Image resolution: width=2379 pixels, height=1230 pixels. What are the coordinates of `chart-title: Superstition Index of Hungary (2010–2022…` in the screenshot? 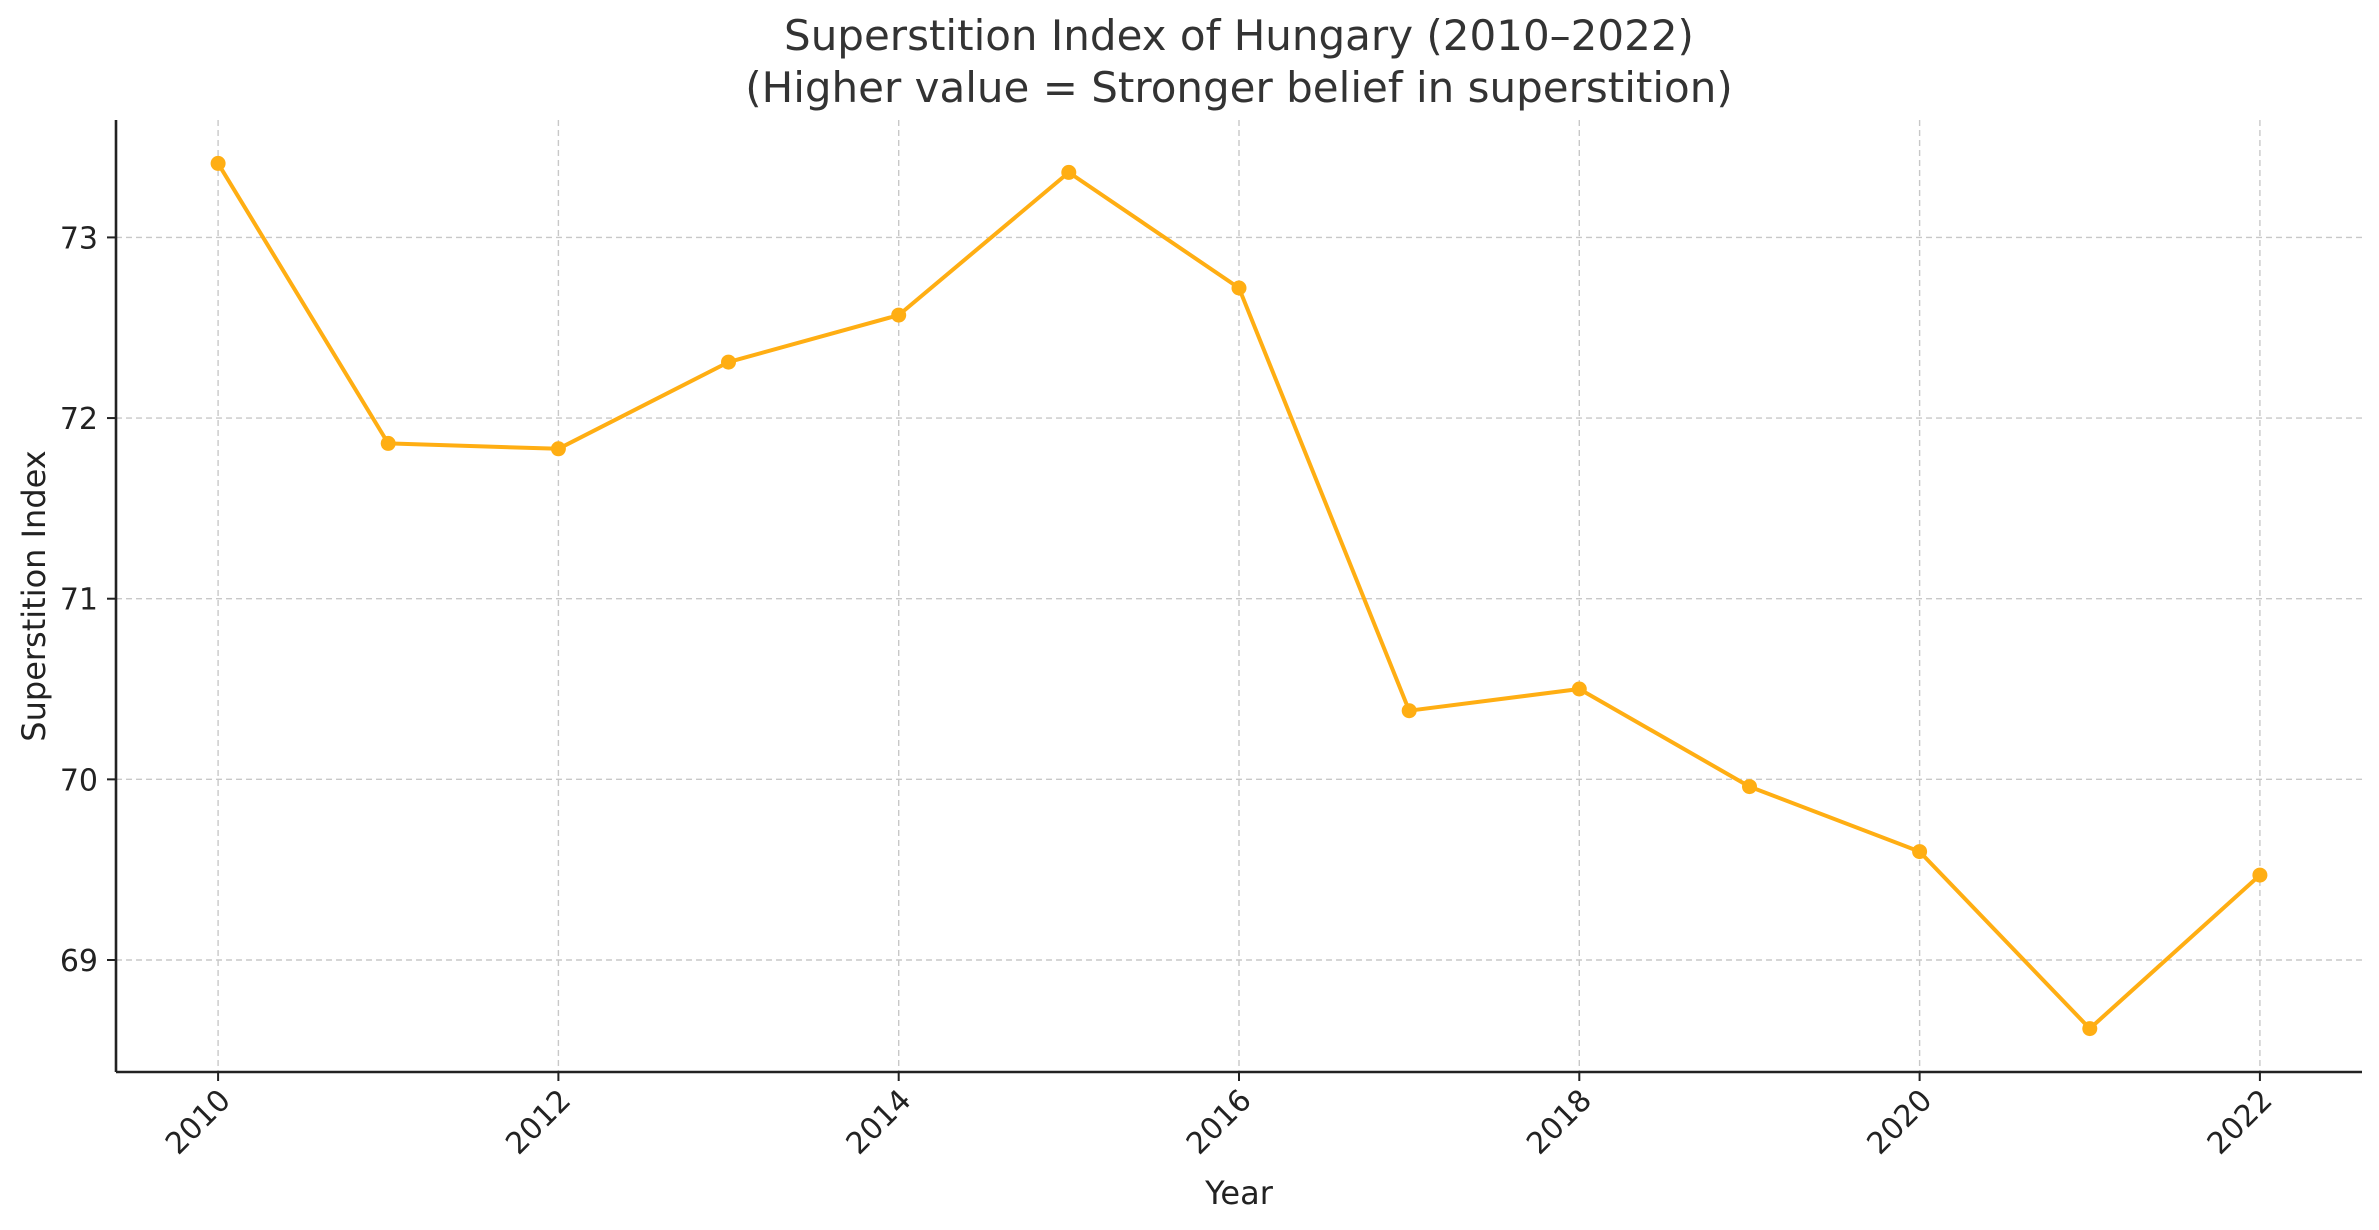 It's located at (1239, 35).